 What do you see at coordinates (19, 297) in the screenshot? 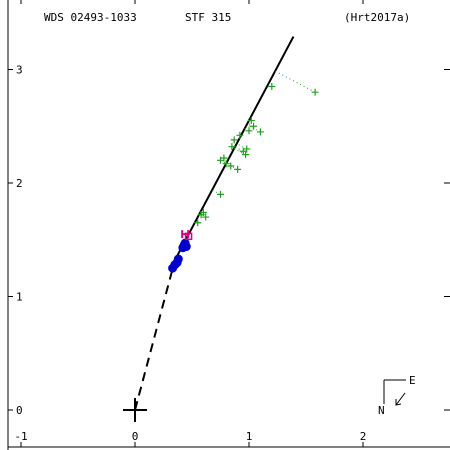
I see `y-tick-label: 1` at bounding box center [19, 297].